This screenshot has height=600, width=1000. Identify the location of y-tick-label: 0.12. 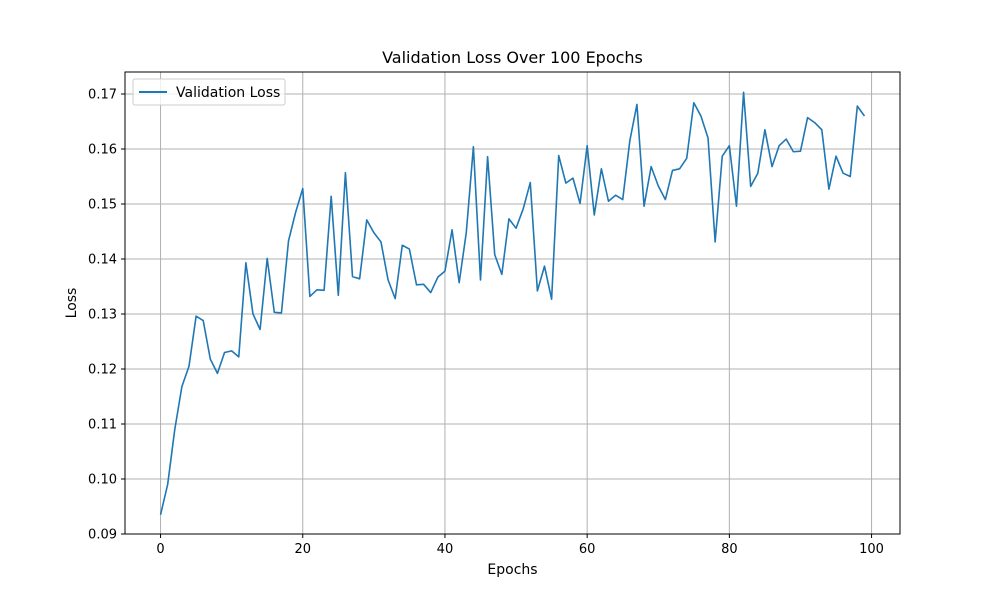
(102, 370).